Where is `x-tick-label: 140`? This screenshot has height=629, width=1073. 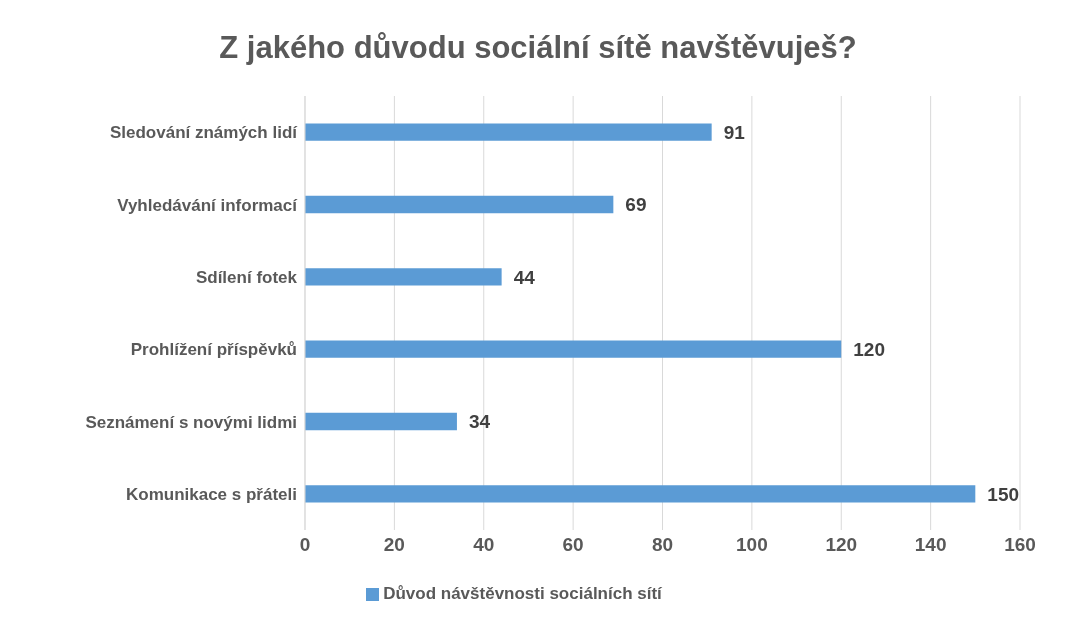
x-tick-label: 140 is located at coordinates (930, 545).